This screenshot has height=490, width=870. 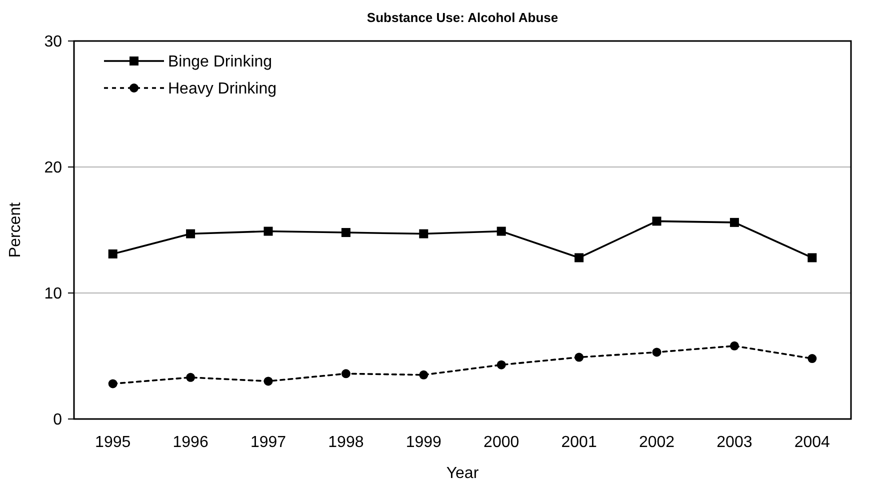 I want to click on y-axis-title: Percent, so click(x=15, y=230).